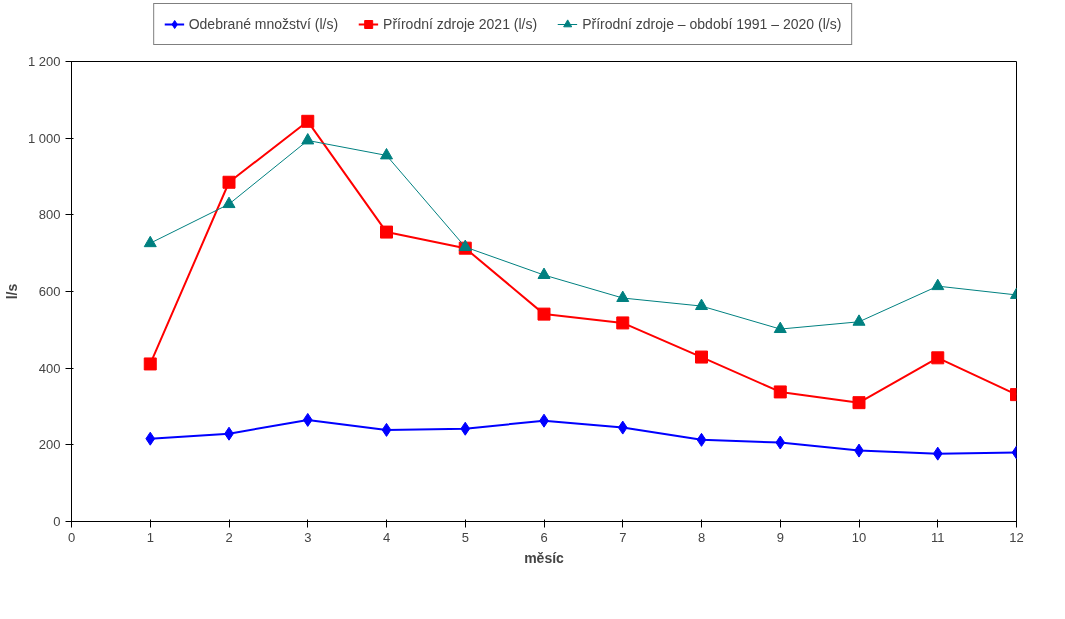 Image resolution: width=1065 pixels, height=619 pixels. I want to click on x-tick-label: 9, so click(780, 537).